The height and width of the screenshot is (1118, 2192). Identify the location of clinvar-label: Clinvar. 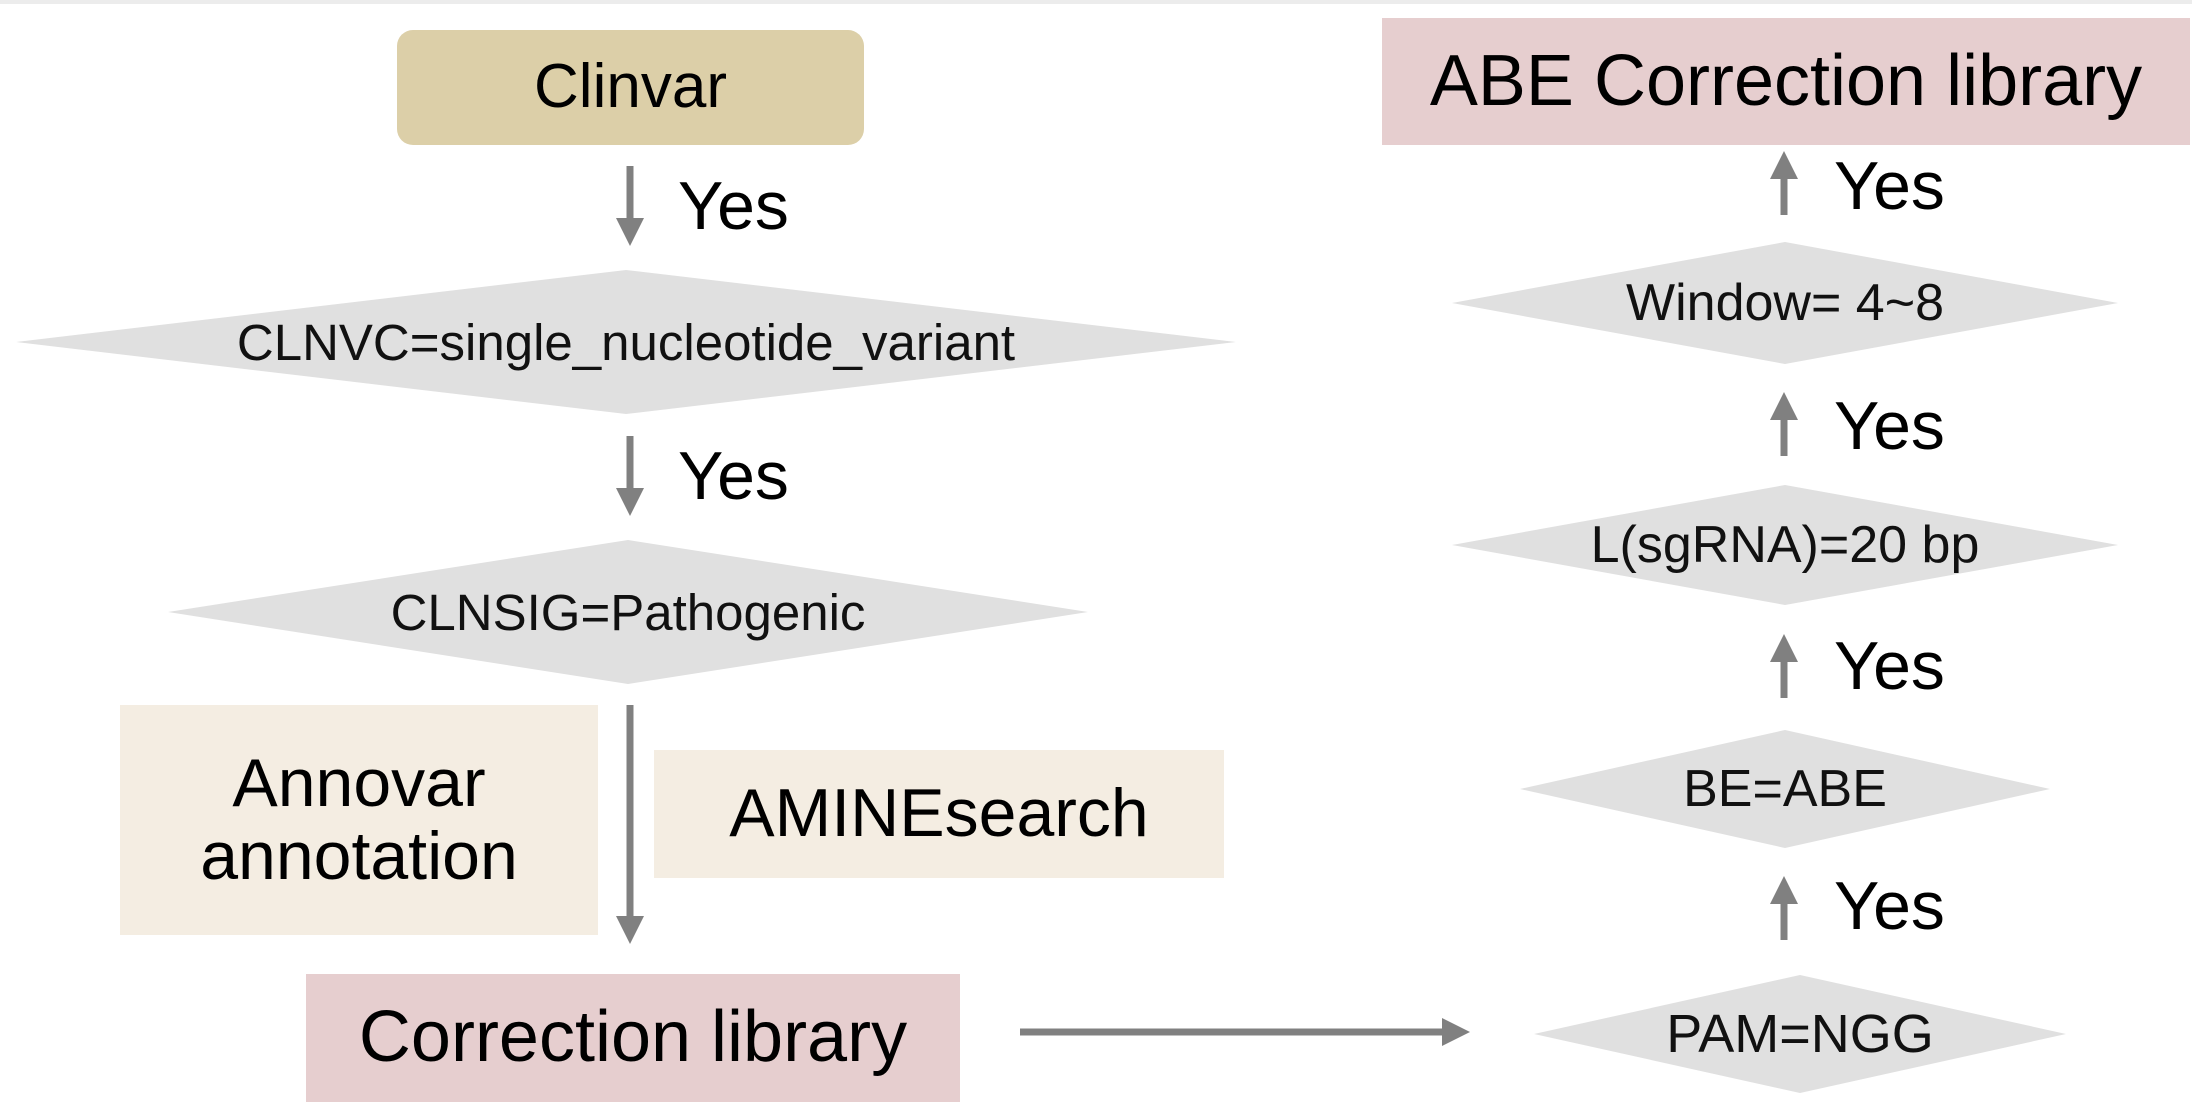
(630, 87).